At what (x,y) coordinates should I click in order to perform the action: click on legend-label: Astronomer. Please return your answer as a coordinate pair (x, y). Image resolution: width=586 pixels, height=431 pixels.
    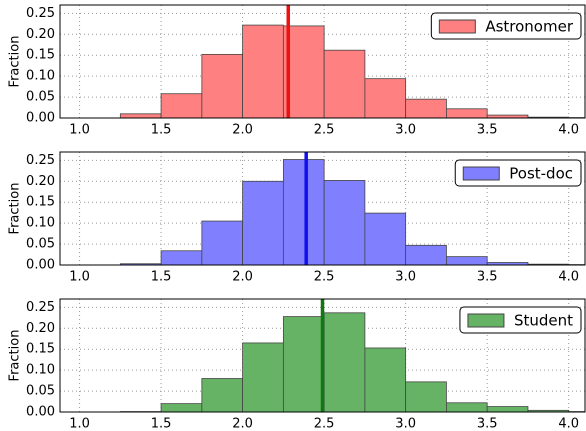
    Looking at the image, I should click on (529, 27).